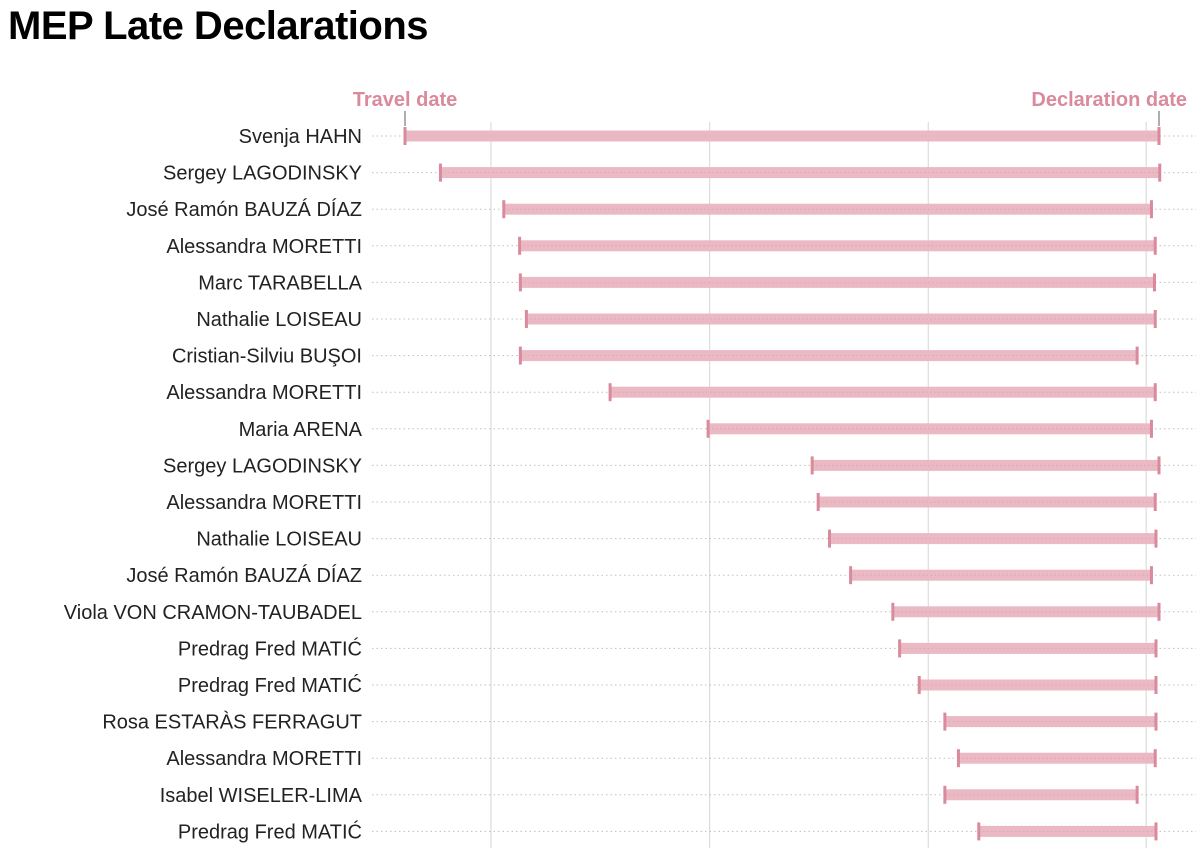  I want to click on header-layer: Travel date Declaration date, so click(770, 107).